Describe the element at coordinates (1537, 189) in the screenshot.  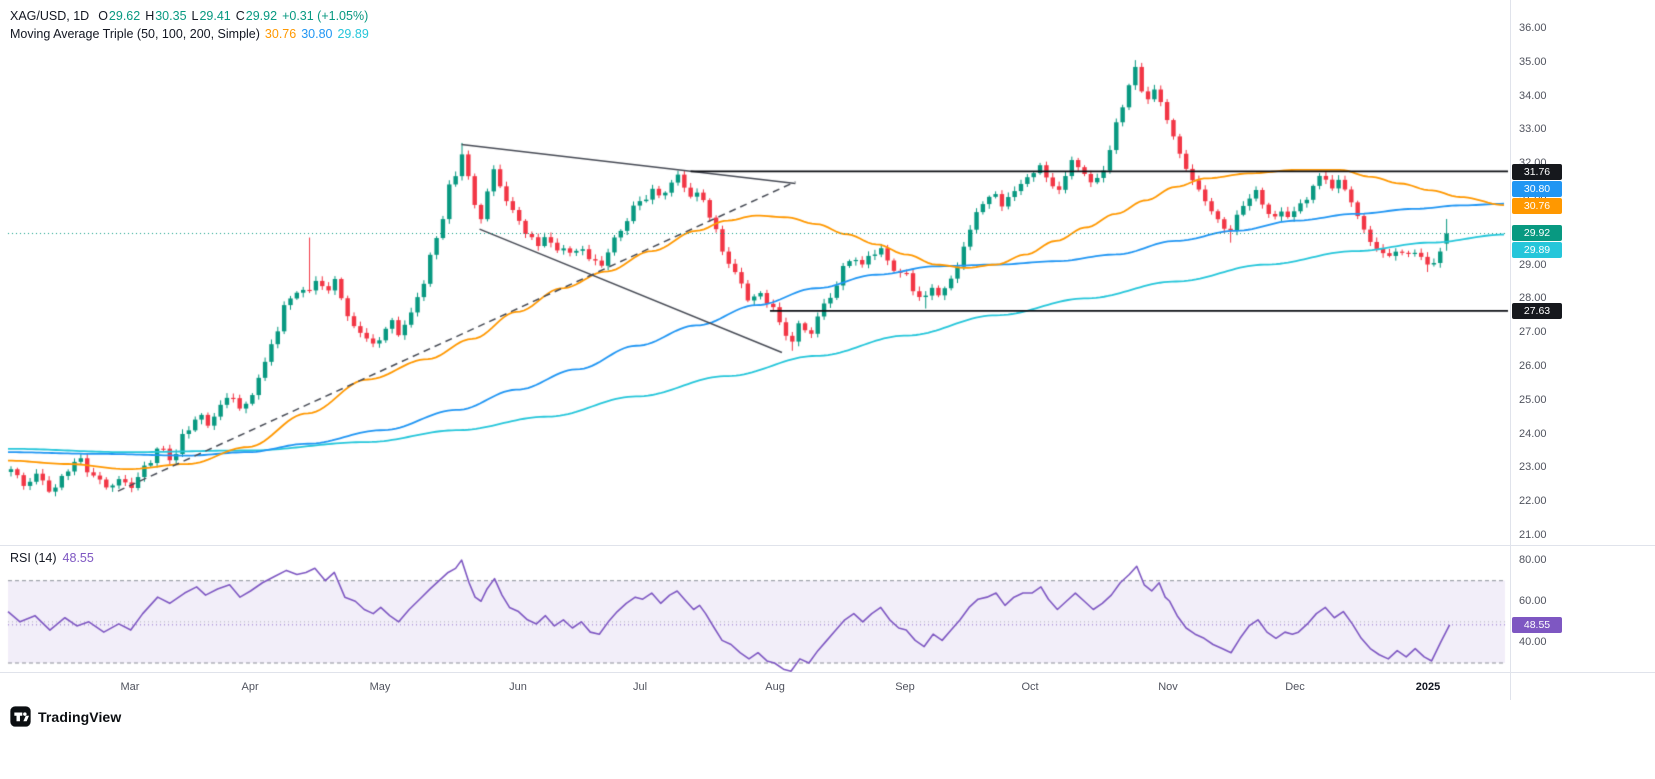
I see `price-badge: 30.80` at that location.